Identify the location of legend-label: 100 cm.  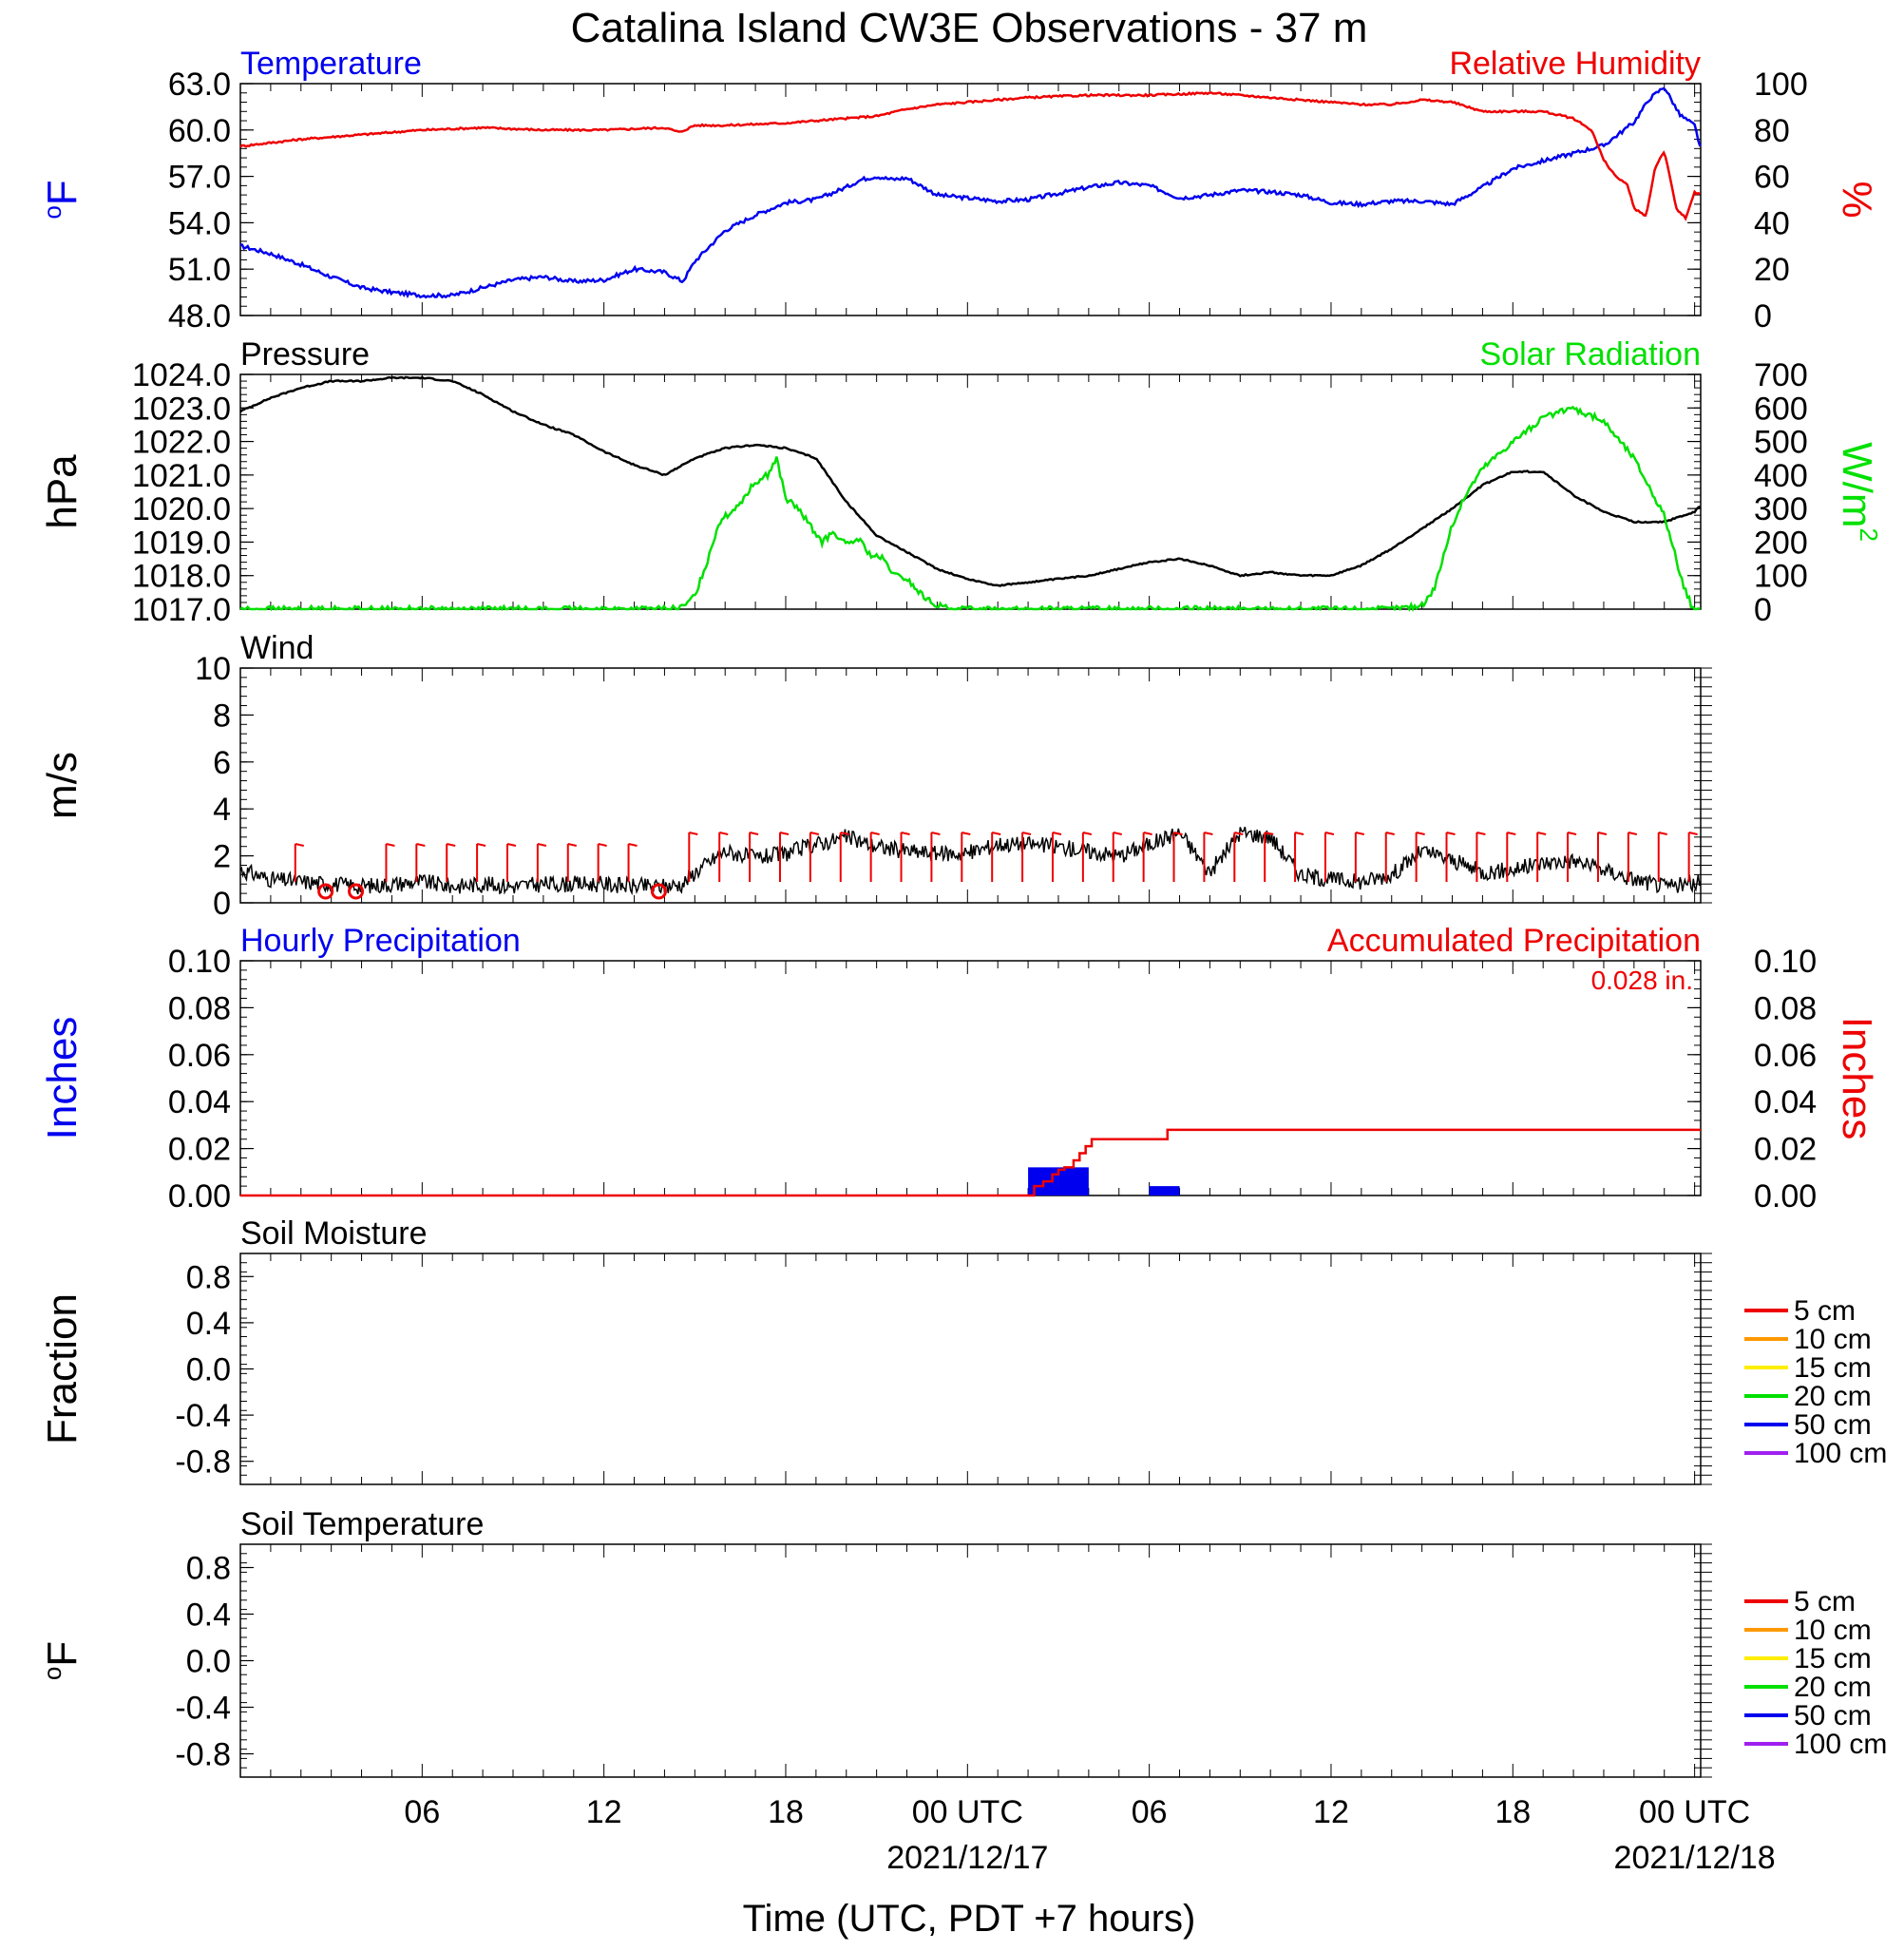
(1840, 1453).